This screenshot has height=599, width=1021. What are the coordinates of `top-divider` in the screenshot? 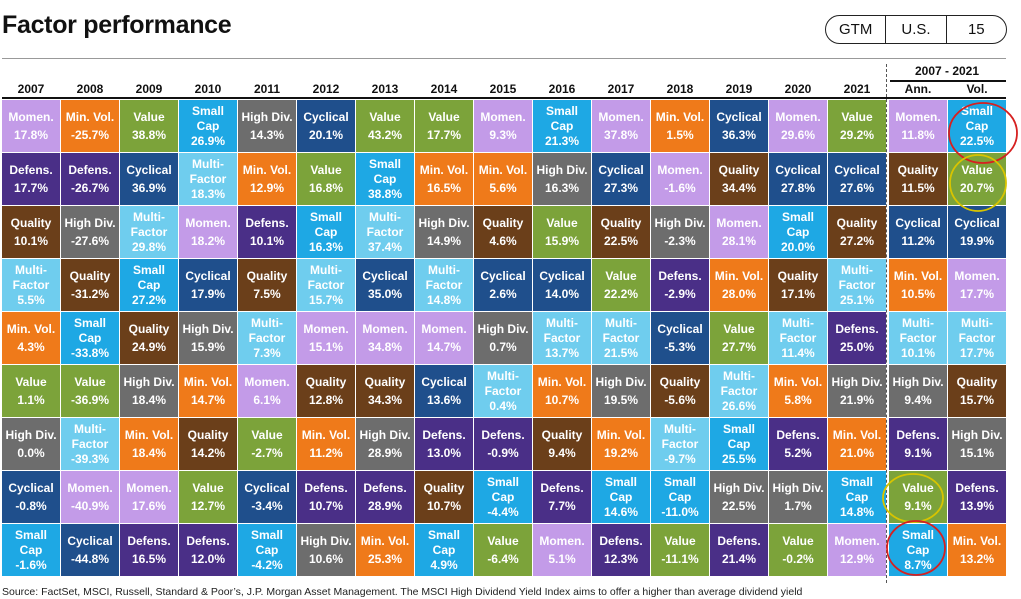 It's located at (504, 58).